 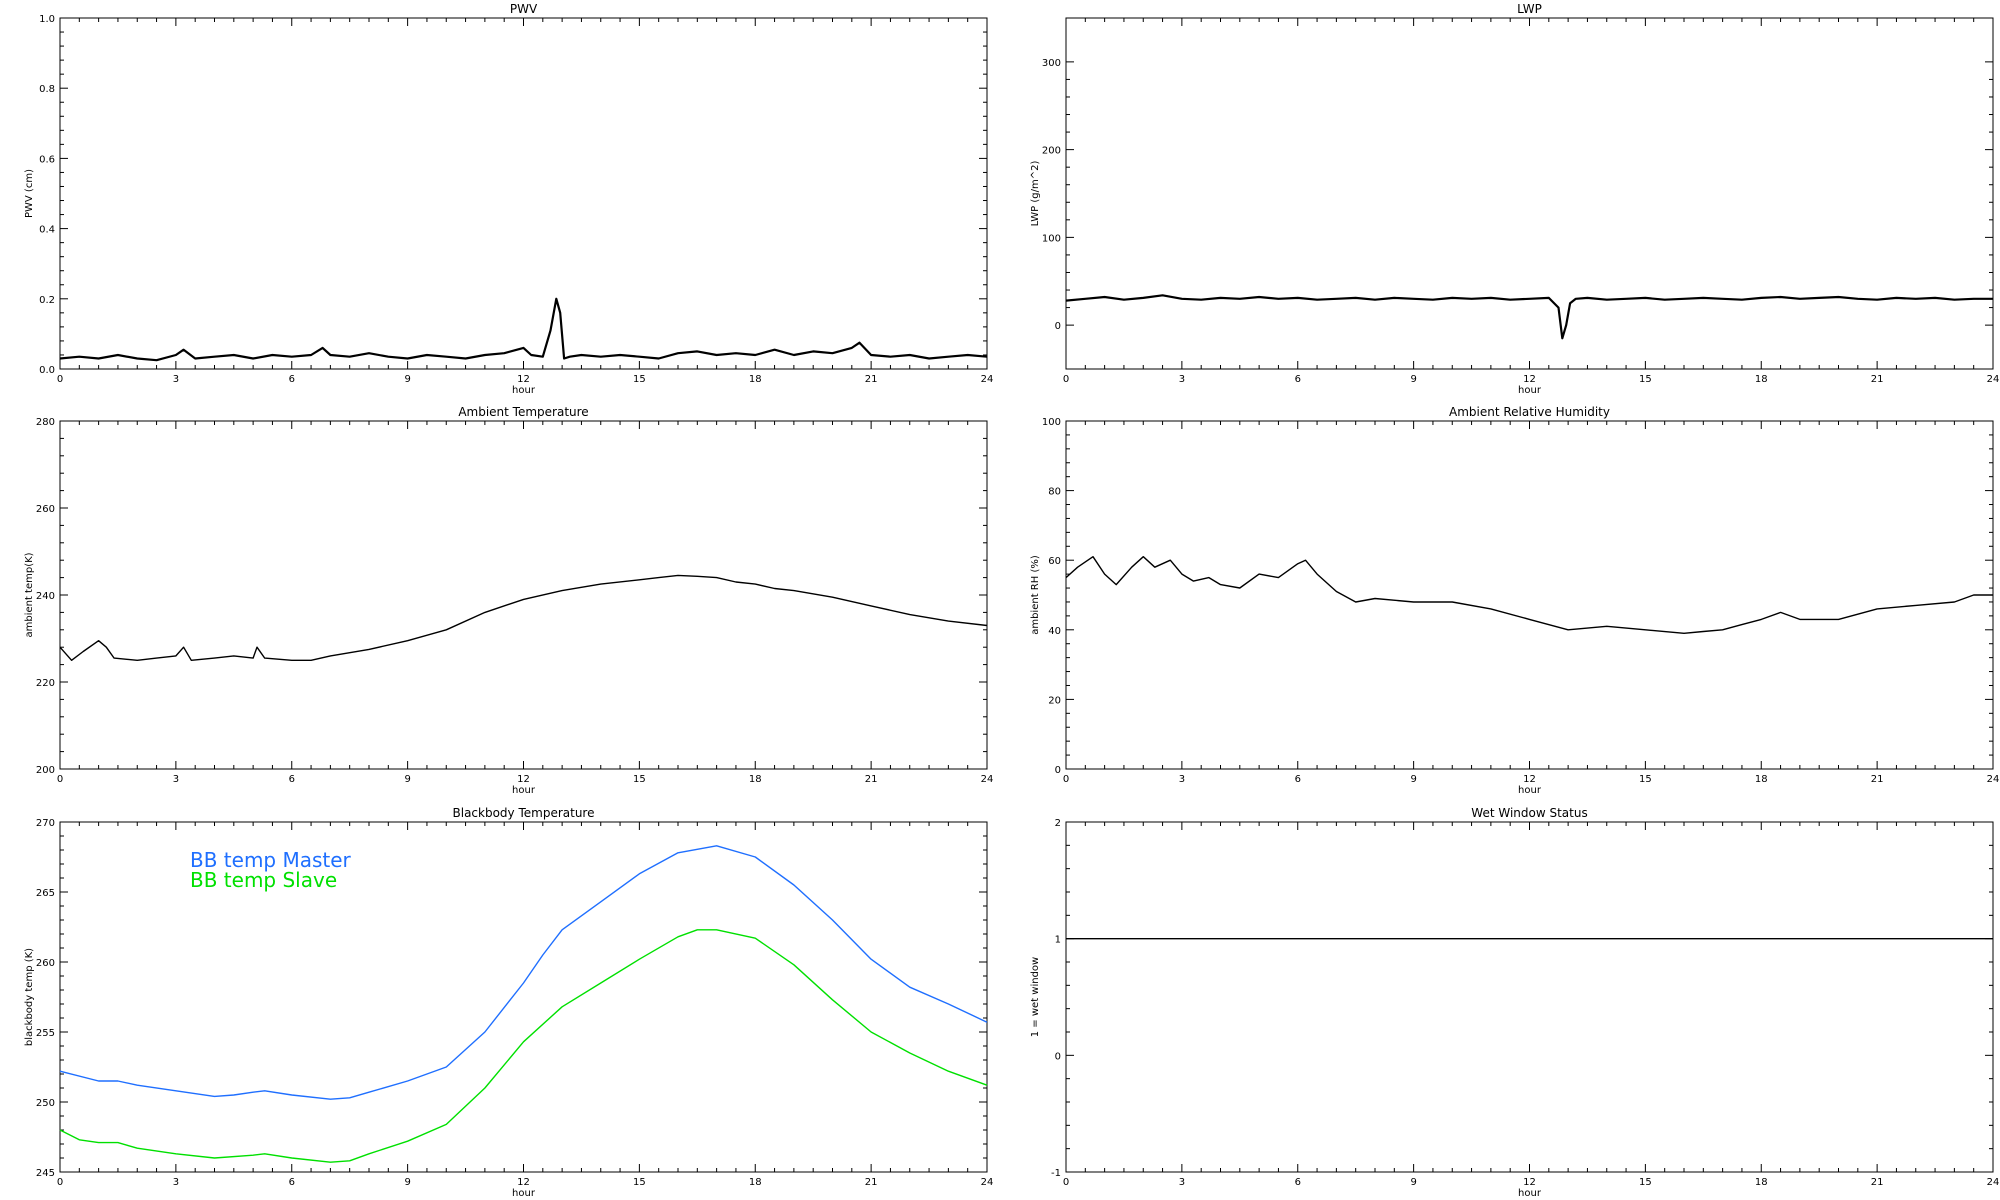 I want to click on y-tick-label: -1, so click(x=1056, y=1173).